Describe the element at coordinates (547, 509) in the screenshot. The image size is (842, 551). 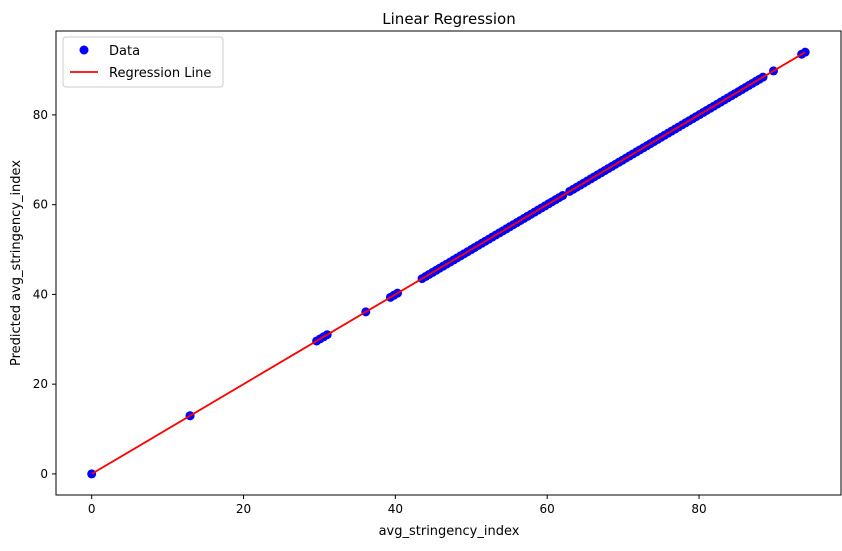
I see `x-tick-label: 60` at that location.